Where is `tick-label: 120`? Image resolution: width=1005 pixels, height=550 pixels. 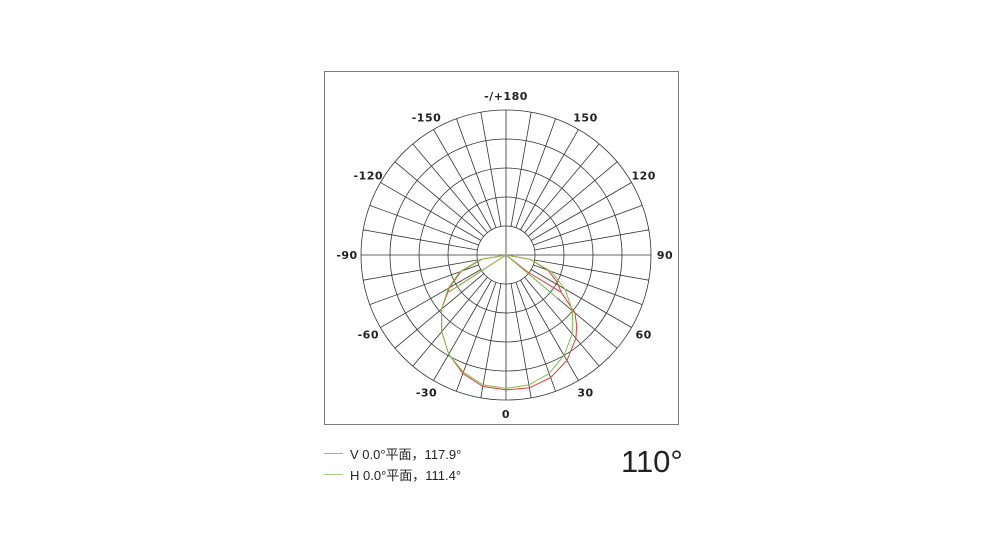 tick-label: 120 is located at coordinates (643, 176).